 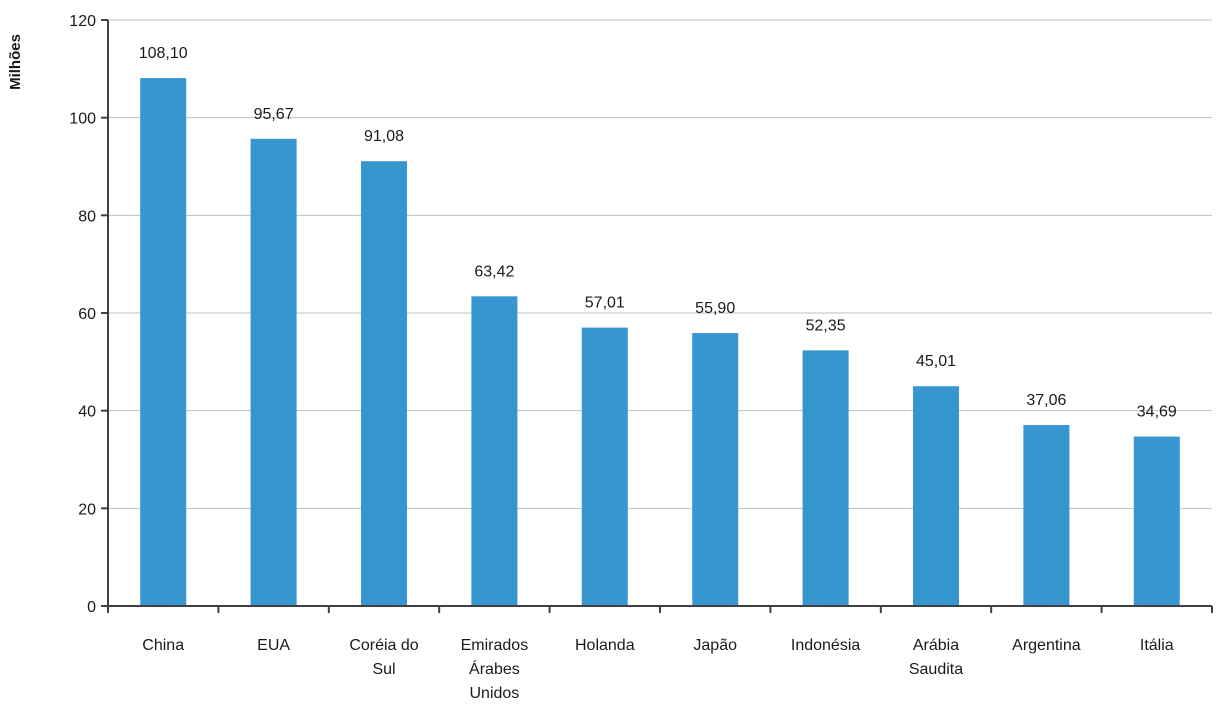 What do you see at coordinates (1157, 645) in the screenshot?
I see `x-tick-label: Itália` at bounding box center [1157, 645].